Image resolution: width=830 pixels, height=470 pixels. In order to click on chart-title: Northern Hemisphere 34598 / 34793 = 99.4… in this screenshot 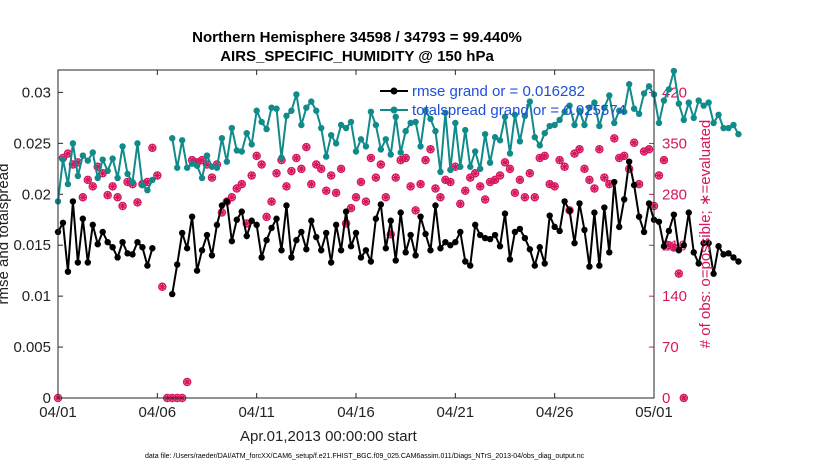, I will do `click(357, 37)`.